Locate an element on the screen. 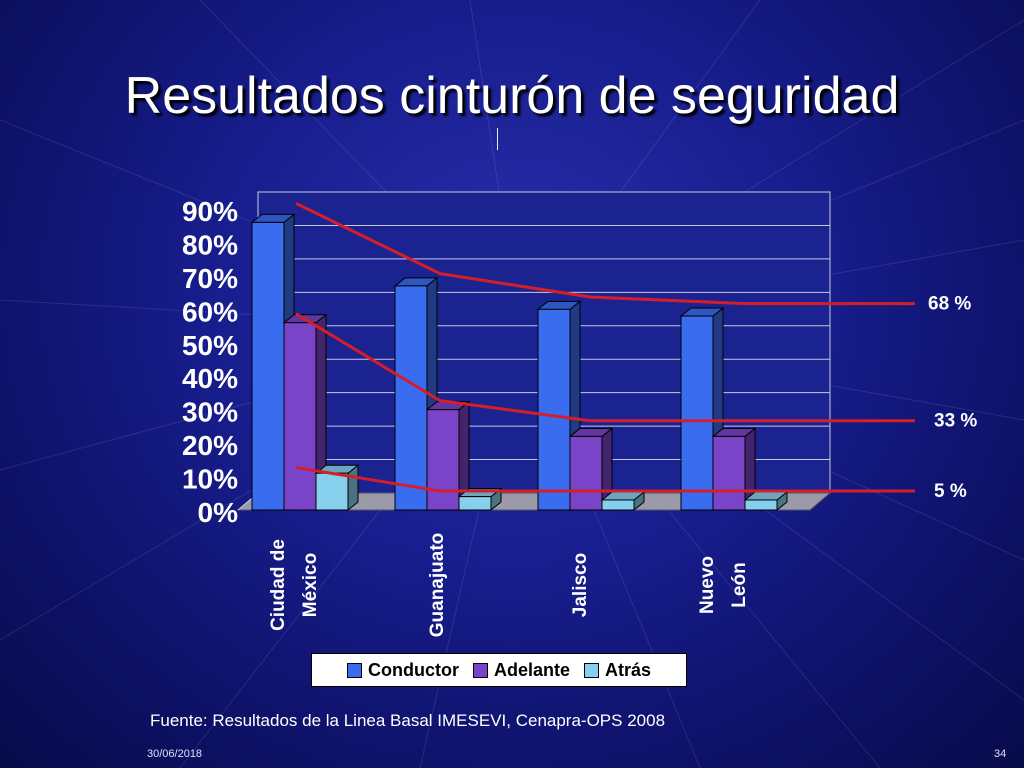 The height and width of the screenshot is (768, 1024). y-tick-label: 0% is located at coordinates (218, 512).